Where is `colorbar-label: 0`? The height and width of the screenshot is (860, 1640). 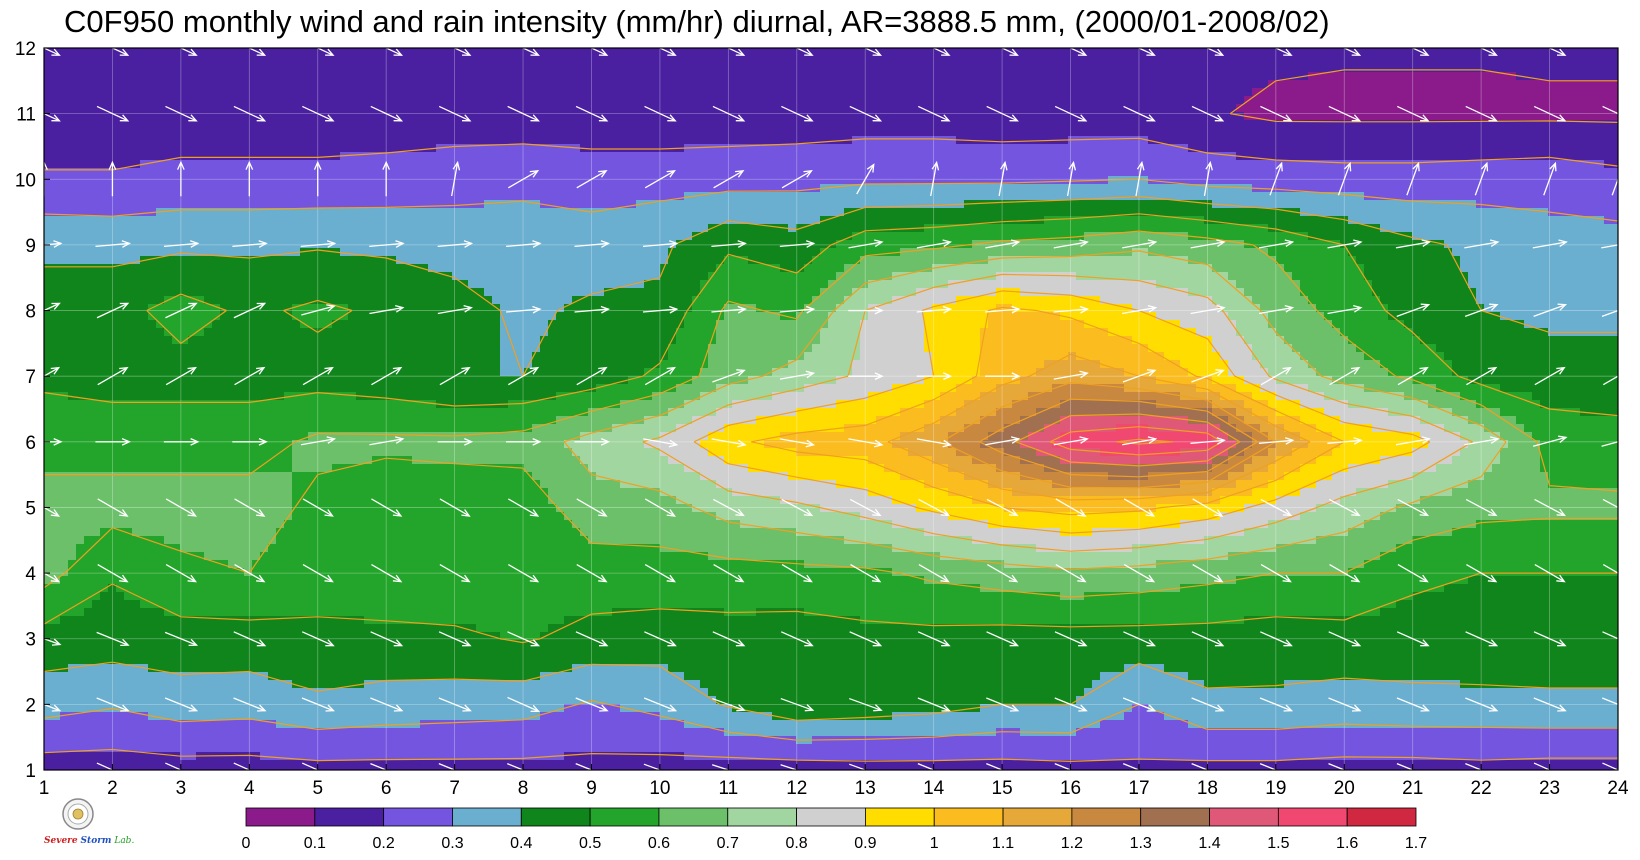
colorbar-label: 0 is located at coordinates (246, 843).